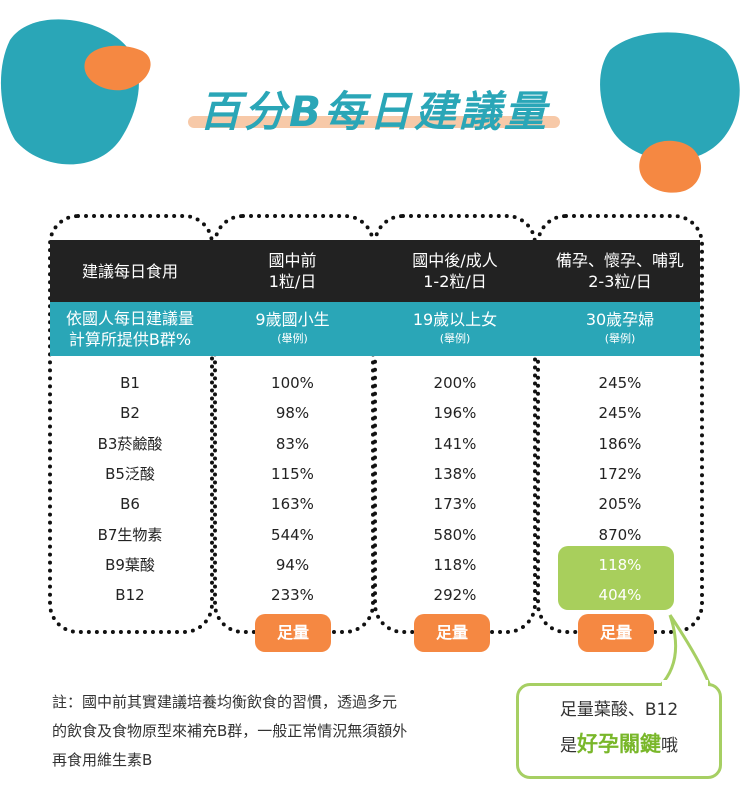 Image resolution: width=748 pixels, height=800 pixels. What do you see at coordinates (292, 595) in the screenshot?
I see `row-value: 233%` at bounding box center [292, 595].